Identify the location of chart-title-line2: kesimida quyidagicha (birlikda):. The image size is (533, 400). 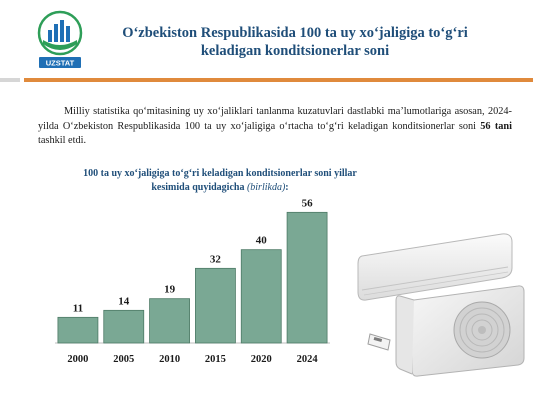
(220, 188).